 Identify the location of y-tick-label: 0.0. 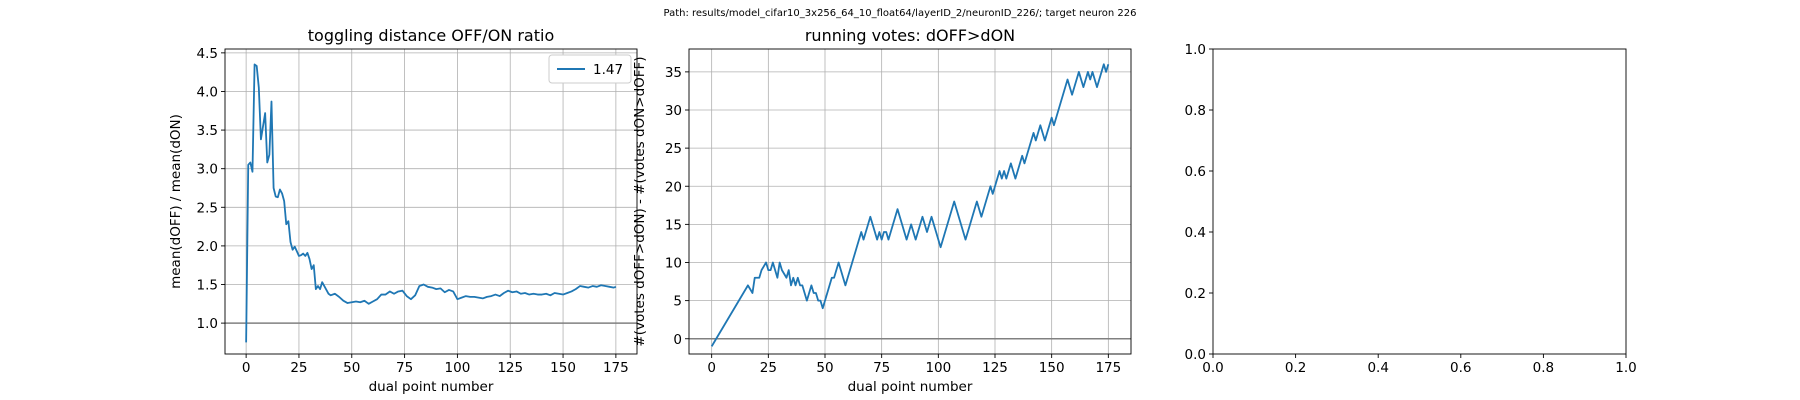
(1195, 355).